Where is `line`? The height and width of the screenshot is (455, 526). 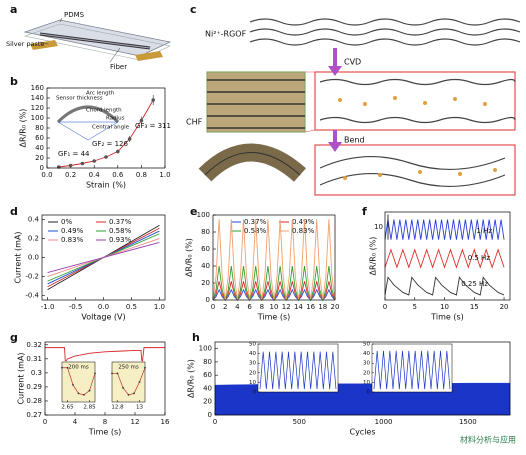
line is located at coordinates (444, 229).